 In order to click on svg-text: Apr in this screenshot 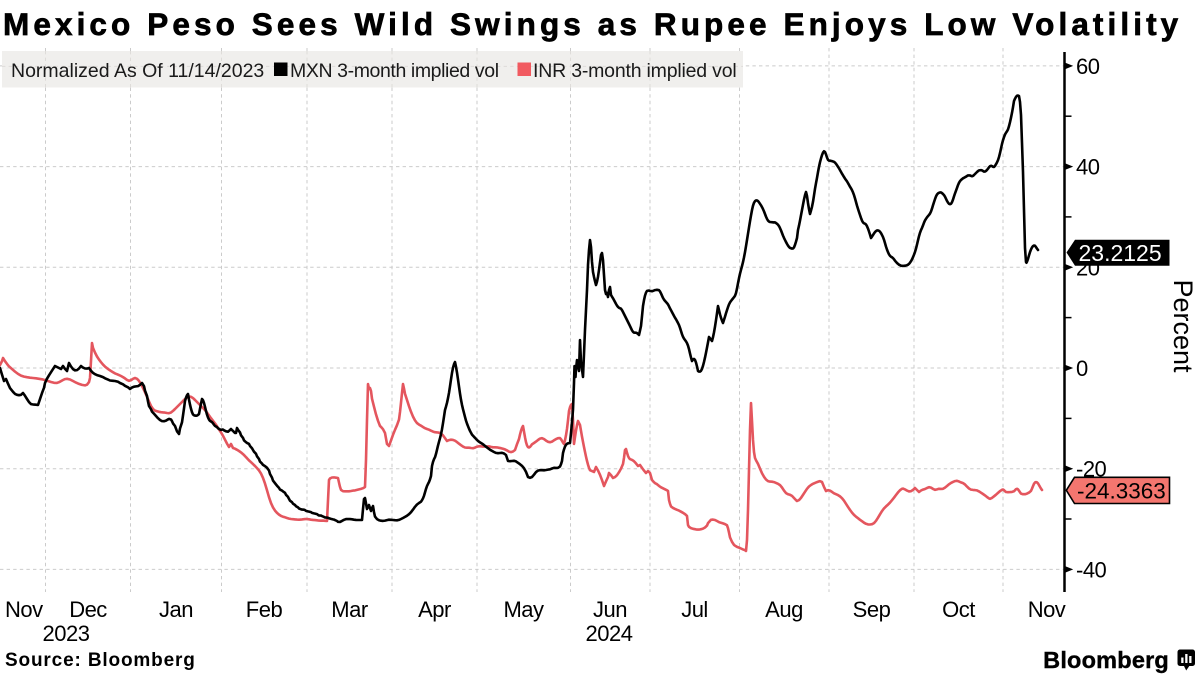, I will do `click(434, 609)`.